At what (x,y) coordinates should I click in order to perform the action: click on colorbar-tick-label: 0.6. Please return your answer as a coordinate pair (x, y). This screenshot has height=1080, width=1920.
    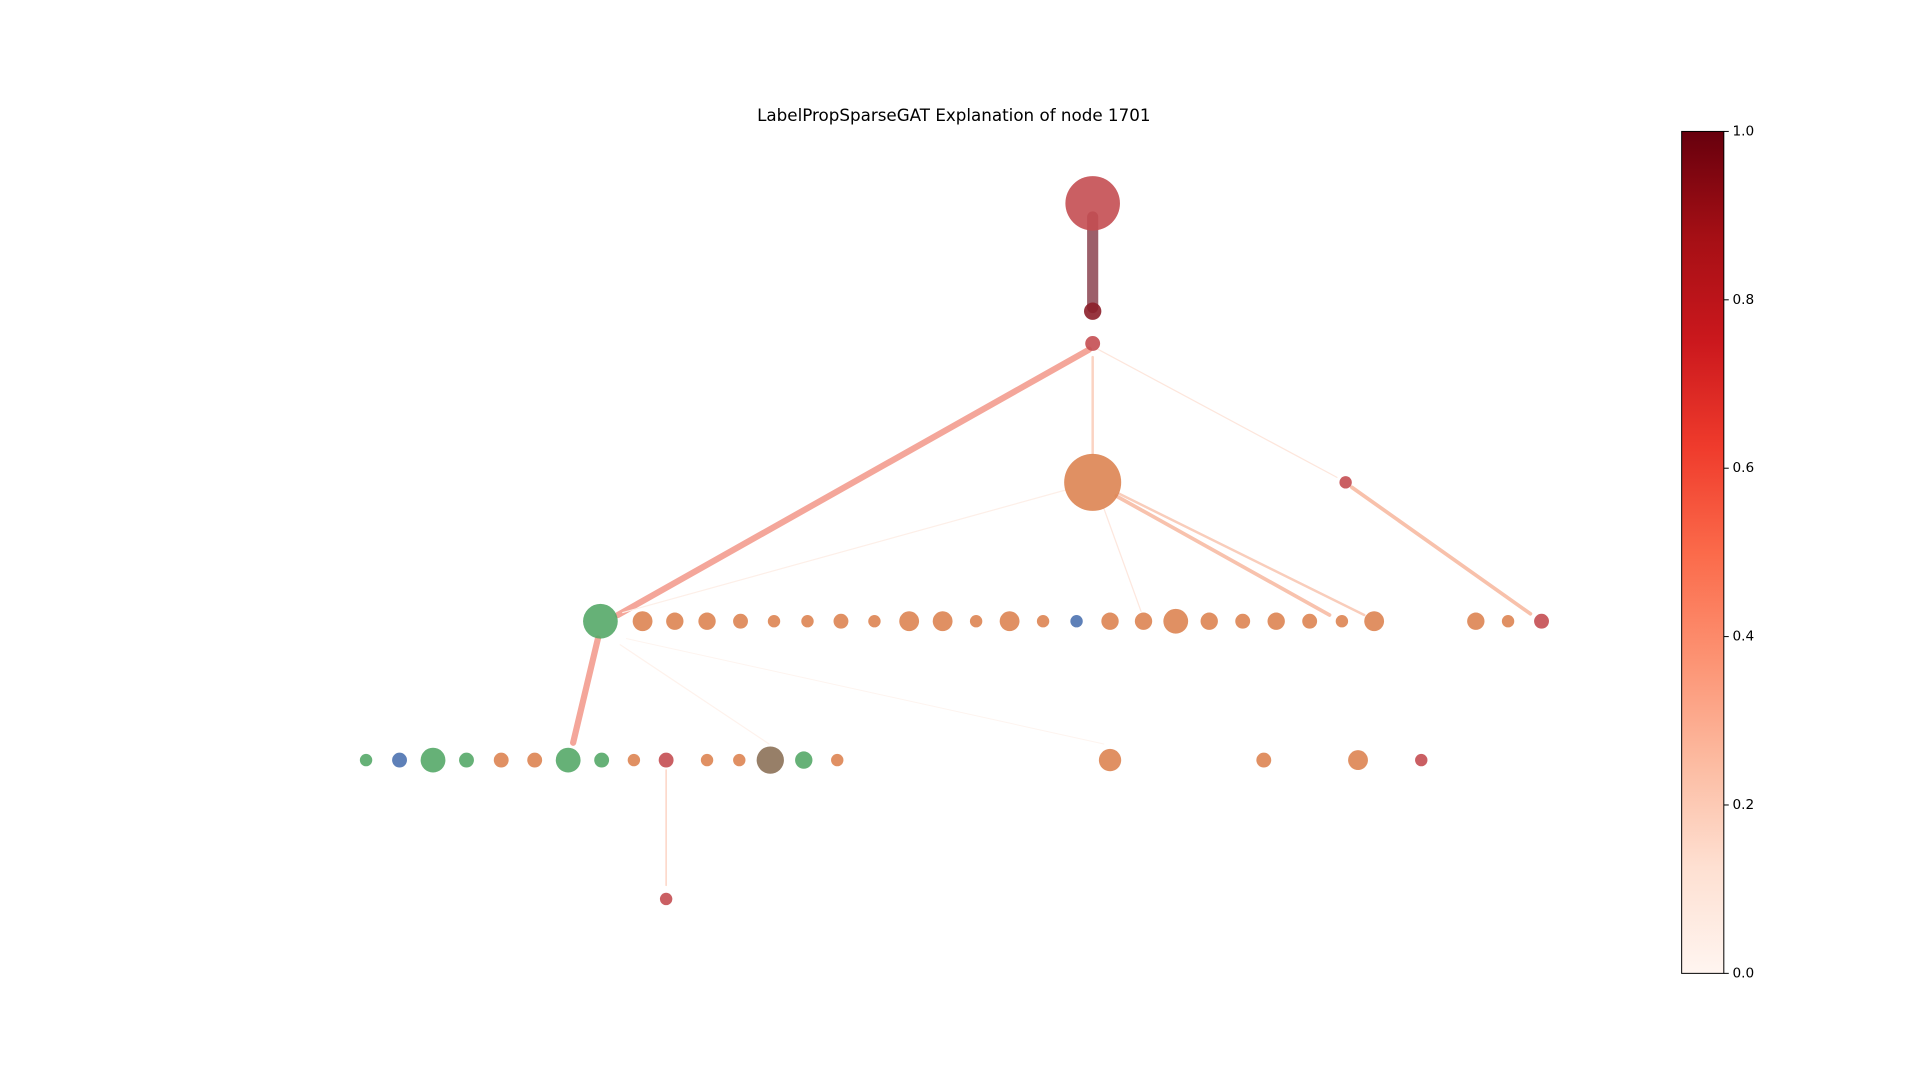
    Looking at the image, I should click on (1743, 468).